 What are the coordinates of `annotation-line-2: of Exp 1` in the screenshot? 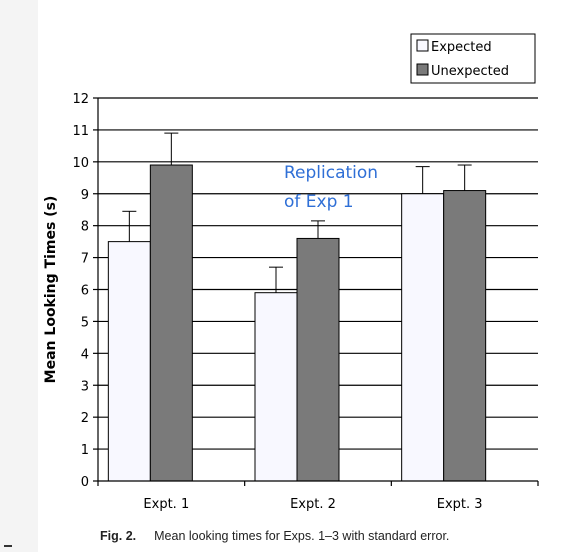 It's located at (319, 202).